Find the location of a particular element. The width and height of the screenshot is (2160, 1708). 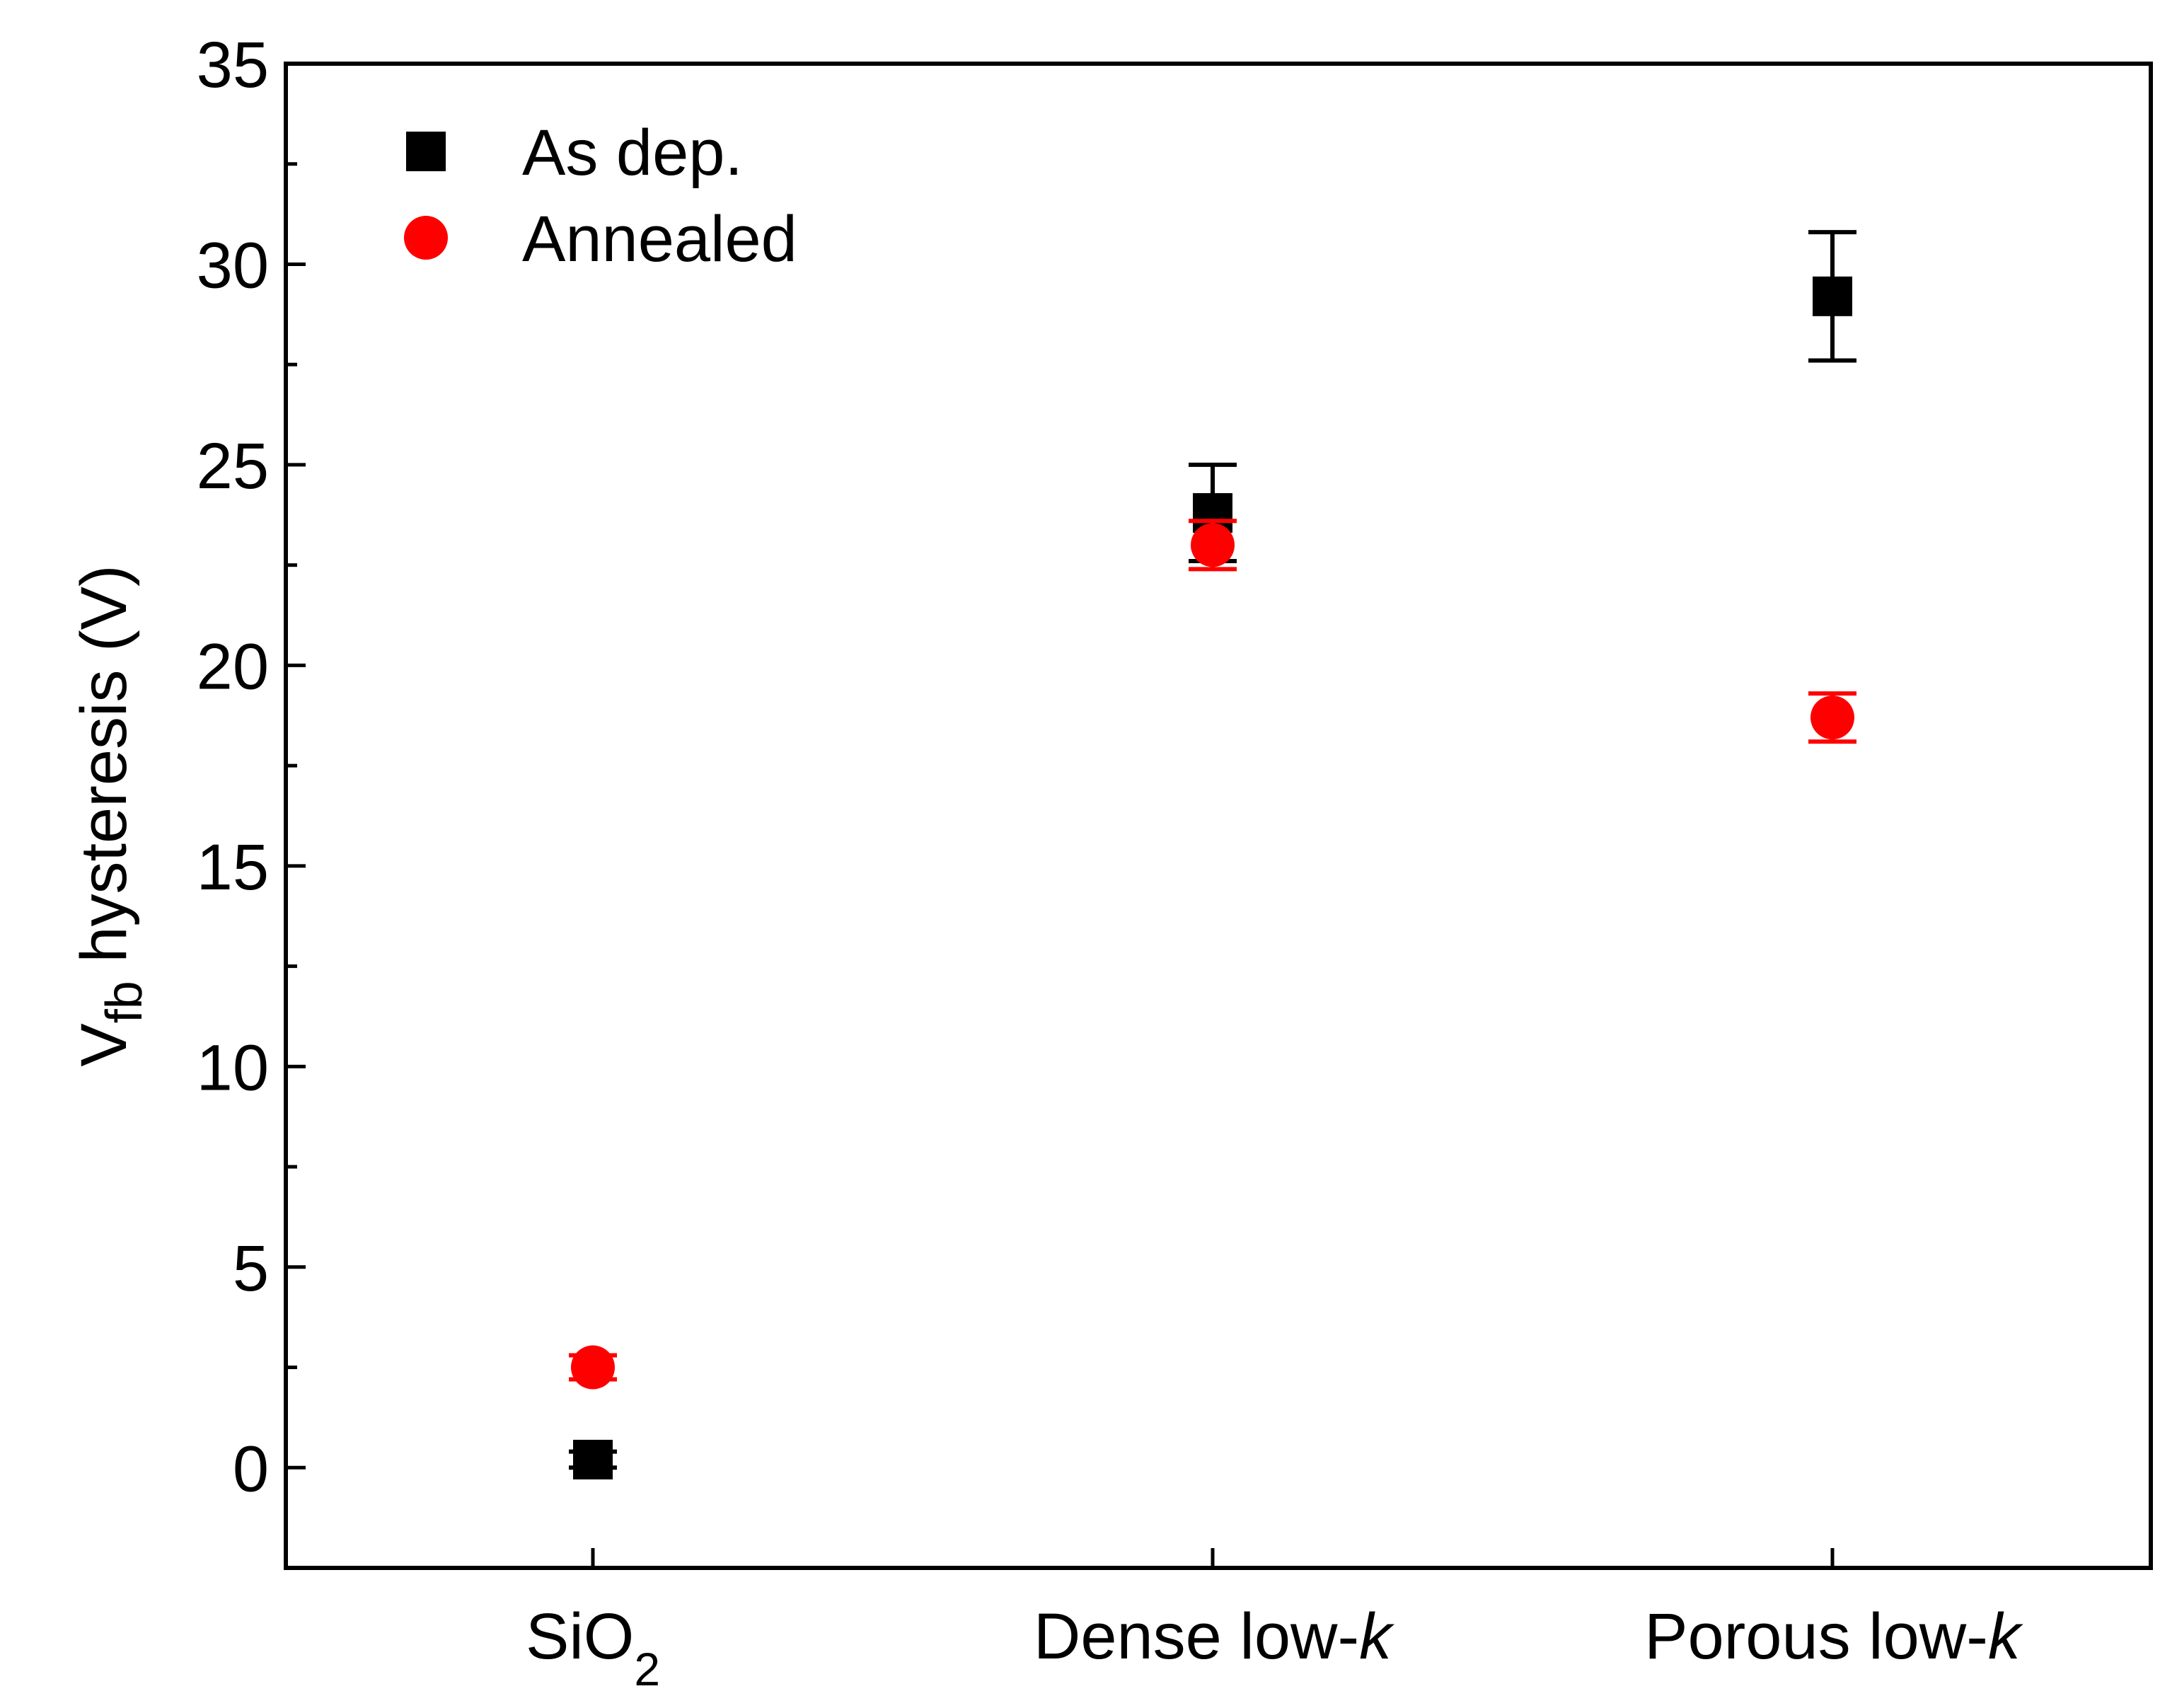

legend-label: Annealed is located at coordinates (659, 239).